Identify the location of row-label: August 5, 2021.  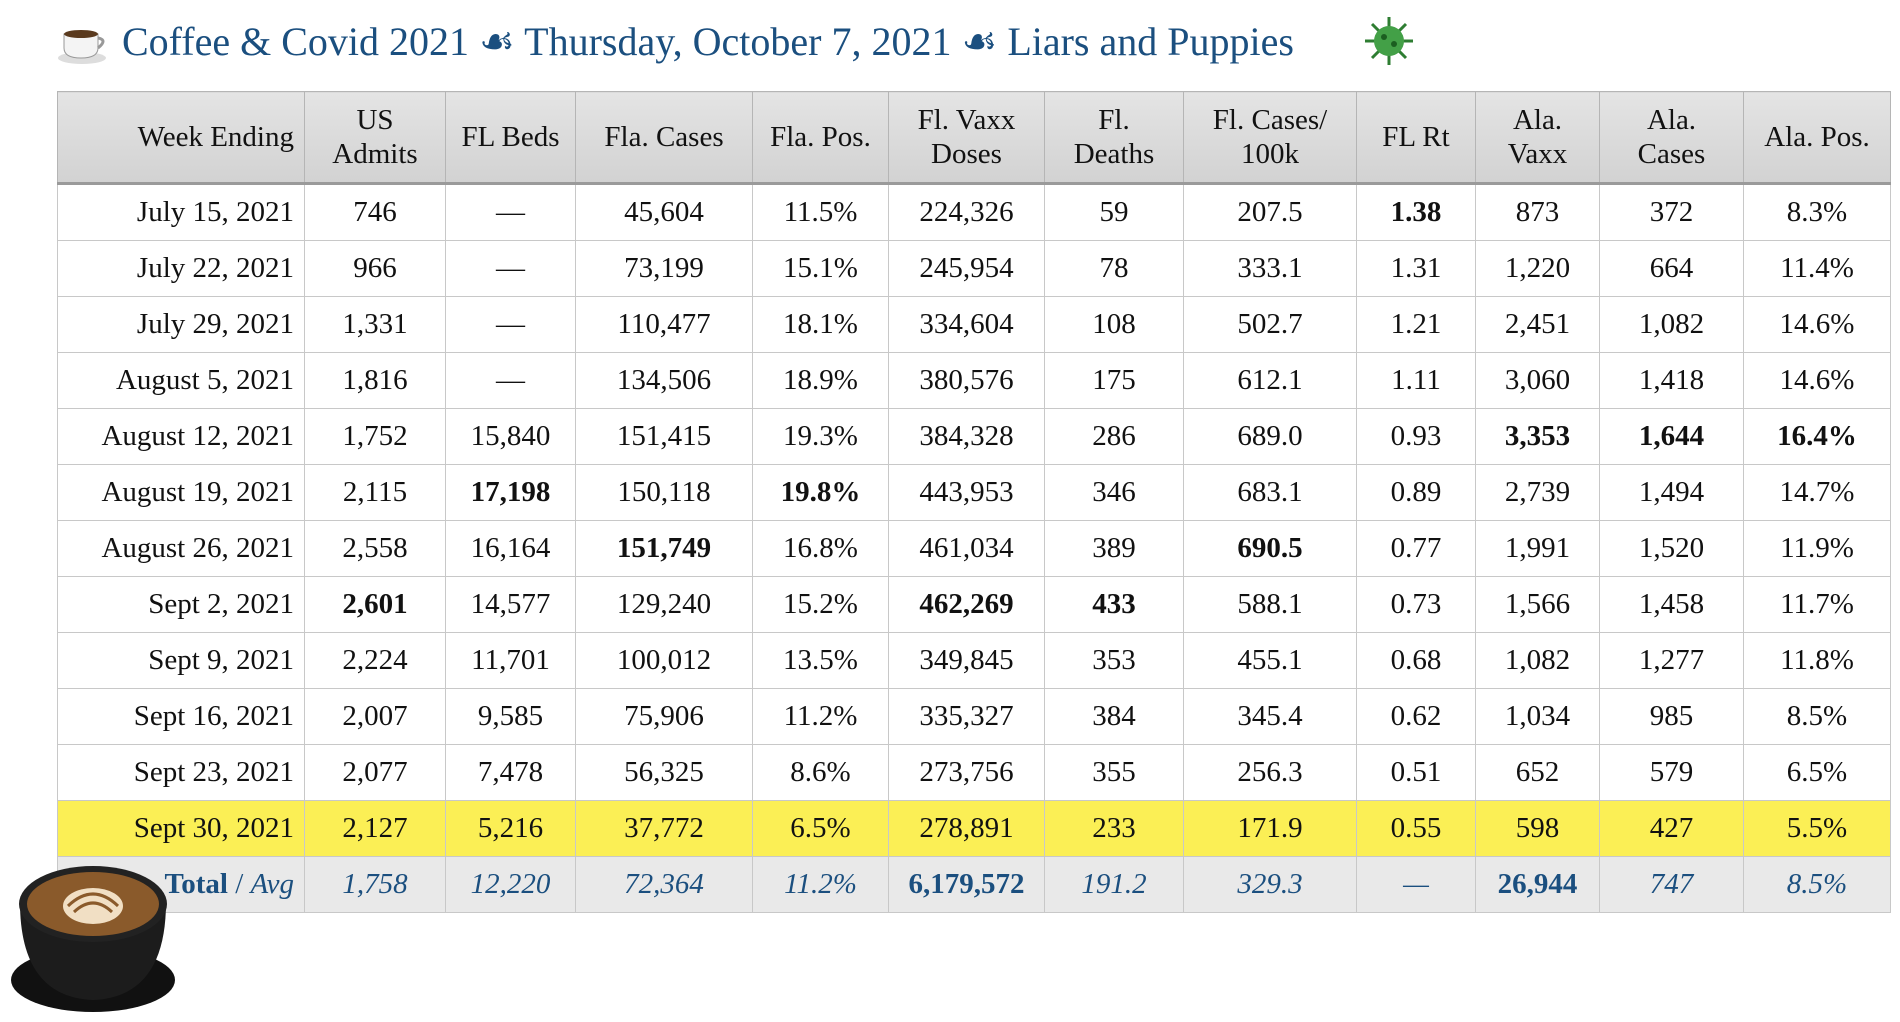
(181, 380).